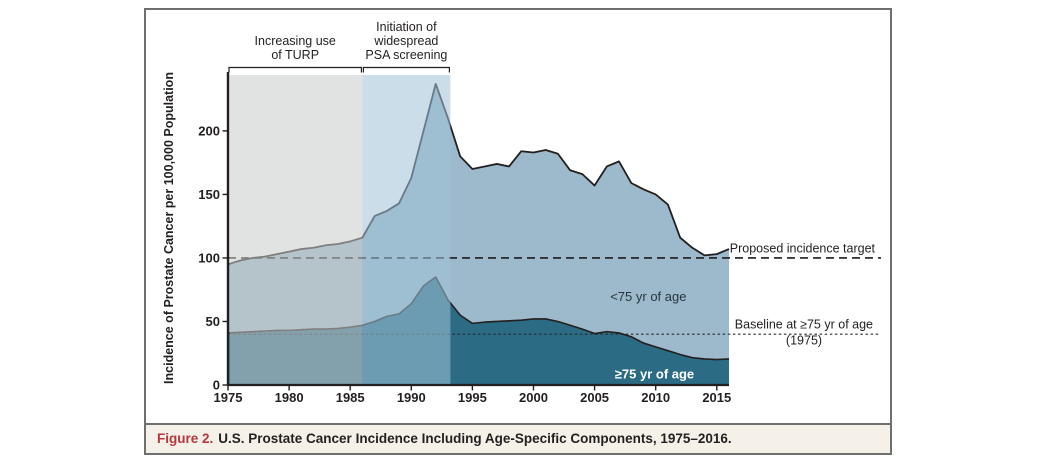  I want to click on psa-band-label: Initiation of, so click(406, 27).